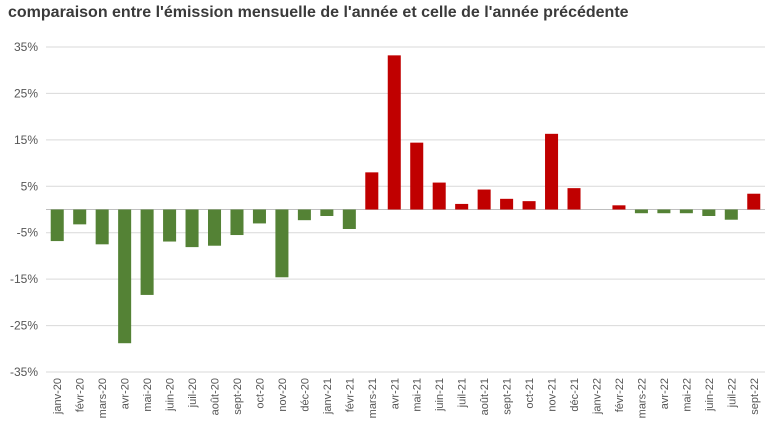  Describe the element at coordinates (418, 395) in the screenshot. I see `x-tick-label: mai-21` at that location.